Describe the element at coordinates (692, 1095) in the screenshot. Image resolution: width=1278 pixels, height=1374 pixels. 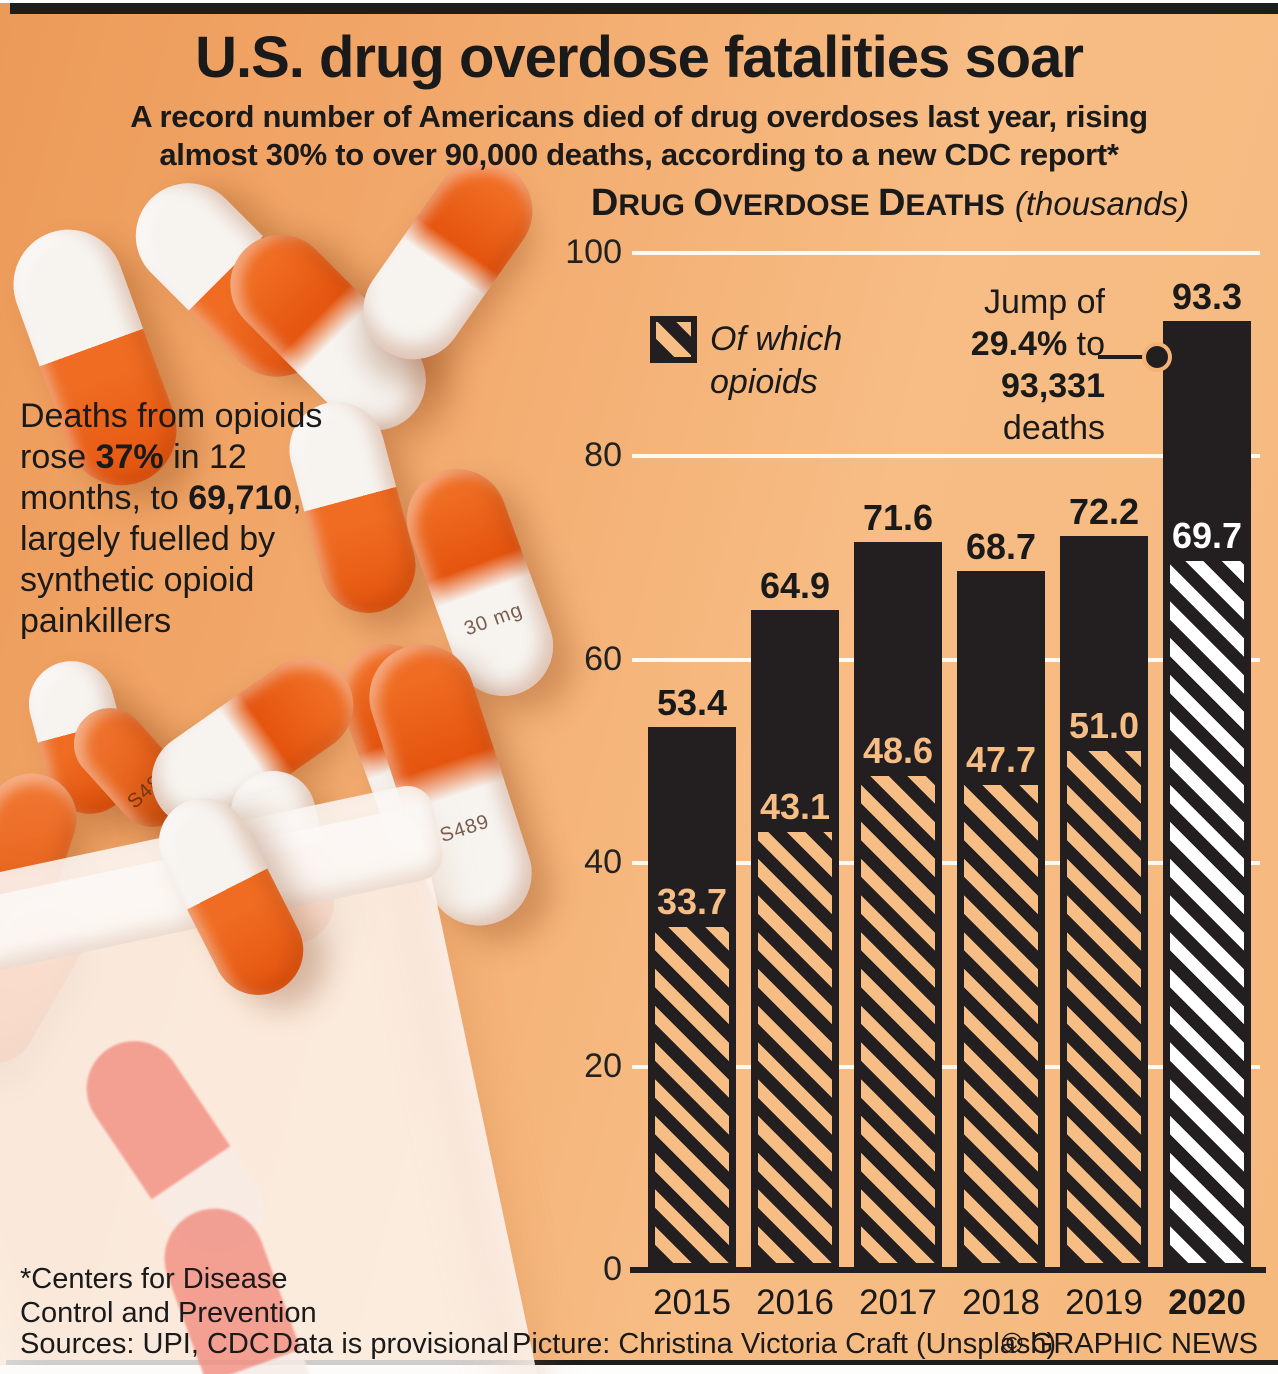
I see `bar-opioids-2015` at that location.